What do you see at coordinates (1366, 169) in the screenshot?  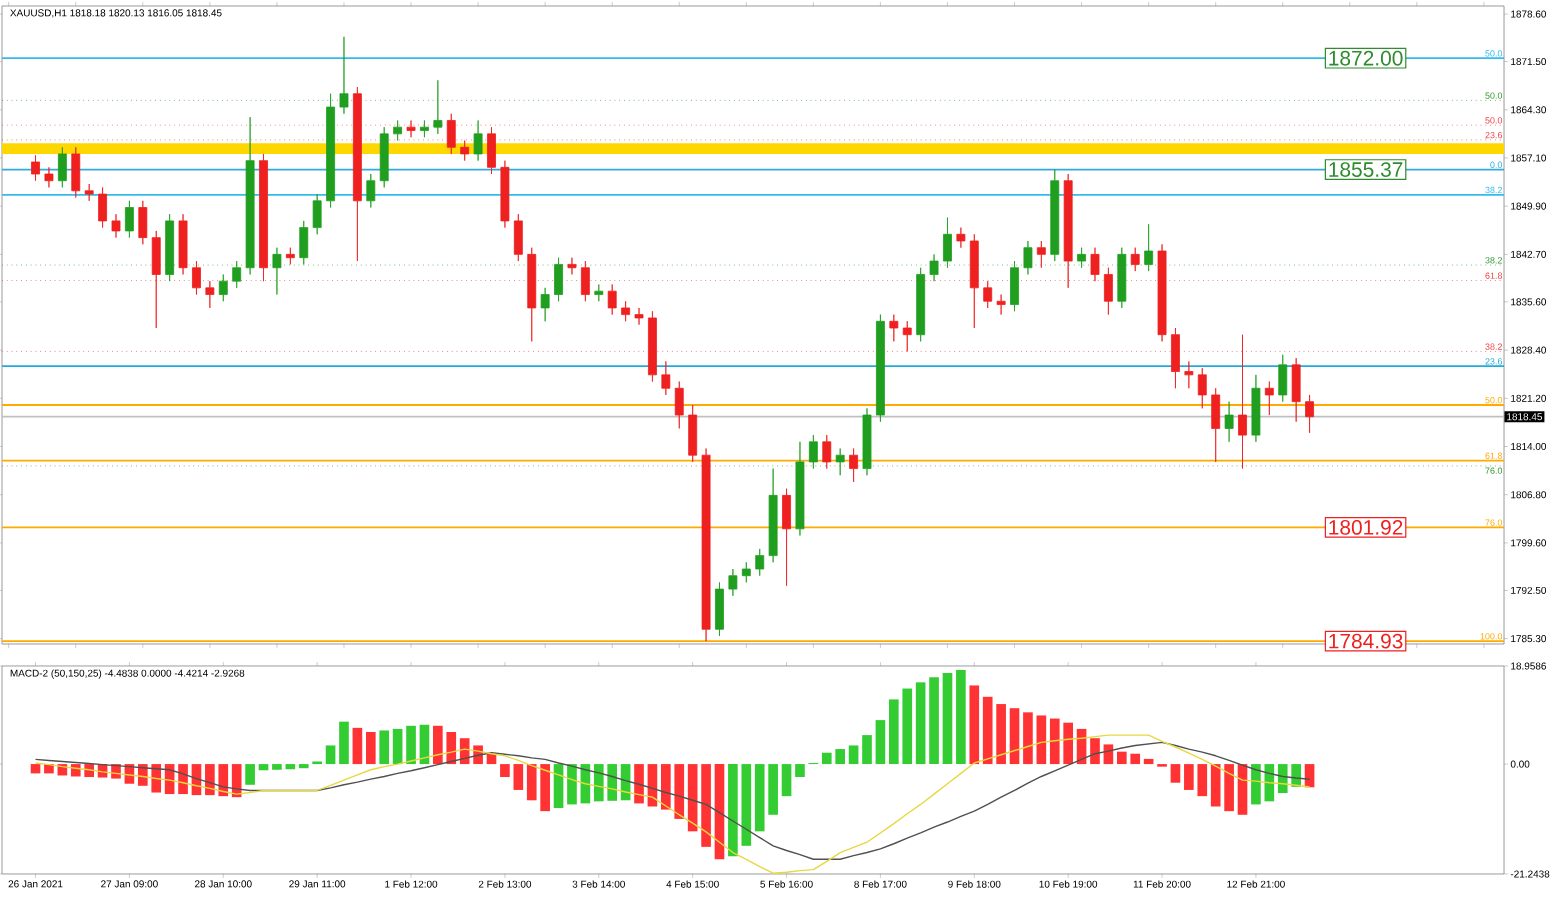 I see `ref-line-label: 1855.37` at bounding box center [1366, 169].